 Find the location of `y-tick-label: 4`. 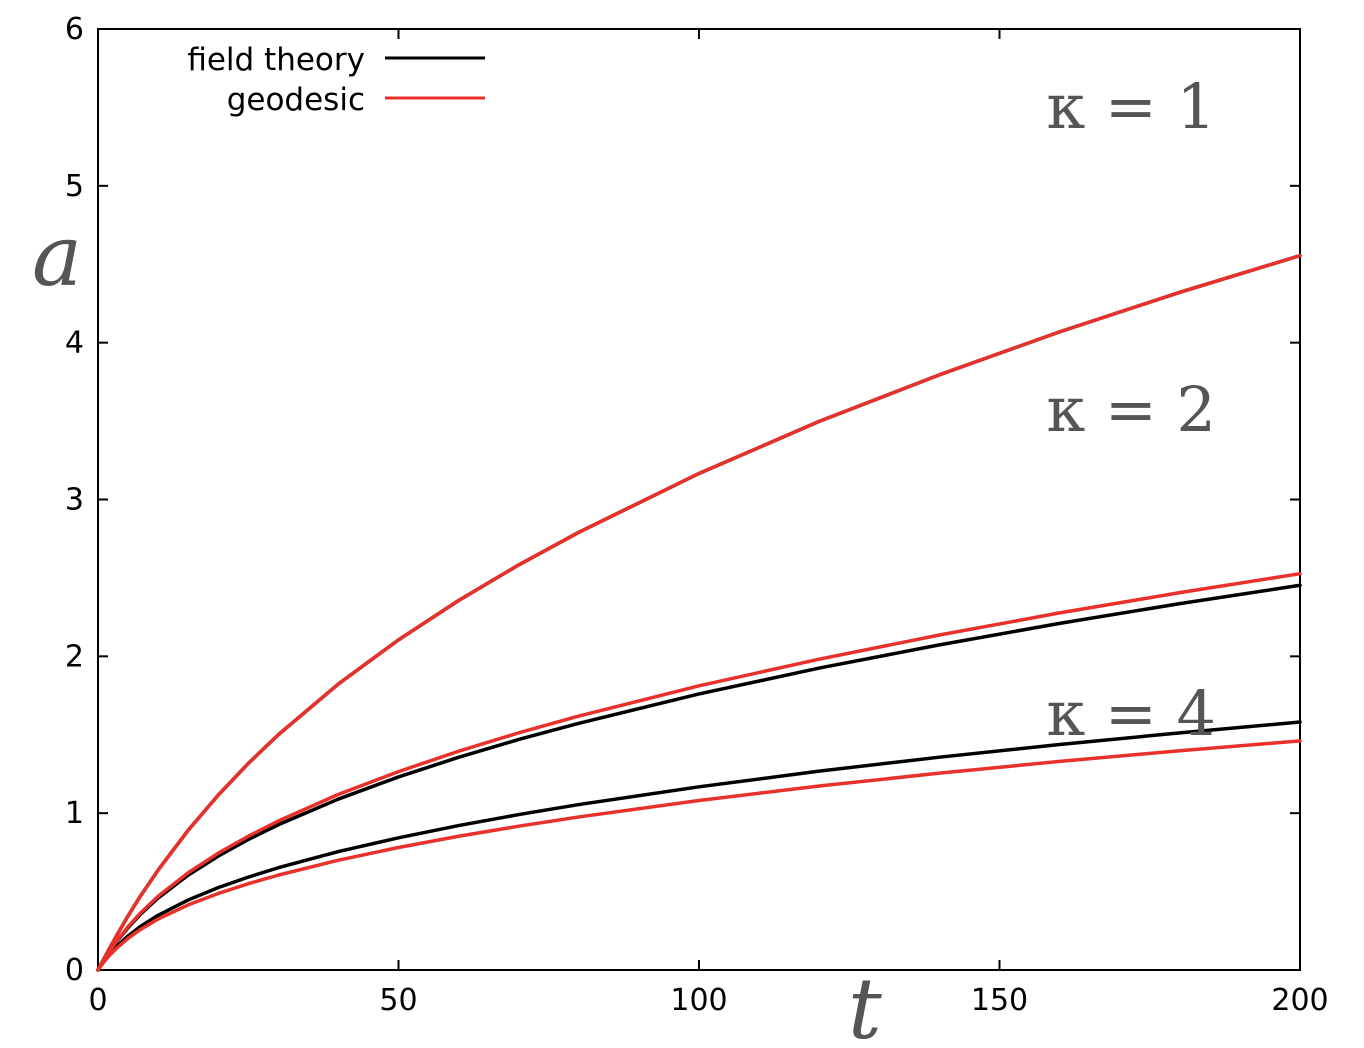

y-tick-label: 4 is located at coordinates (74, 343).